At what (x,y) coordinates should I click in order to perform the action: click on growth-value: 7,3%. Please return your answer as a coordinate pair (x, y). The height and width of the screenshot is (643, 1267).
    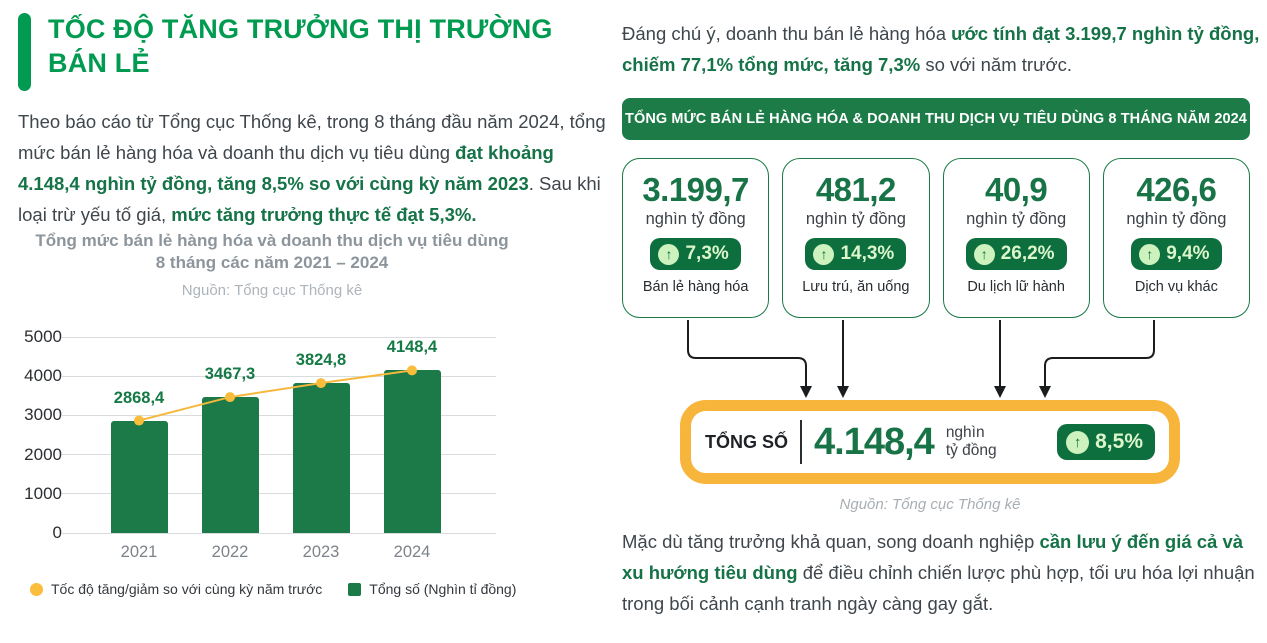
    Looking at the image, I should click on (707, 253).